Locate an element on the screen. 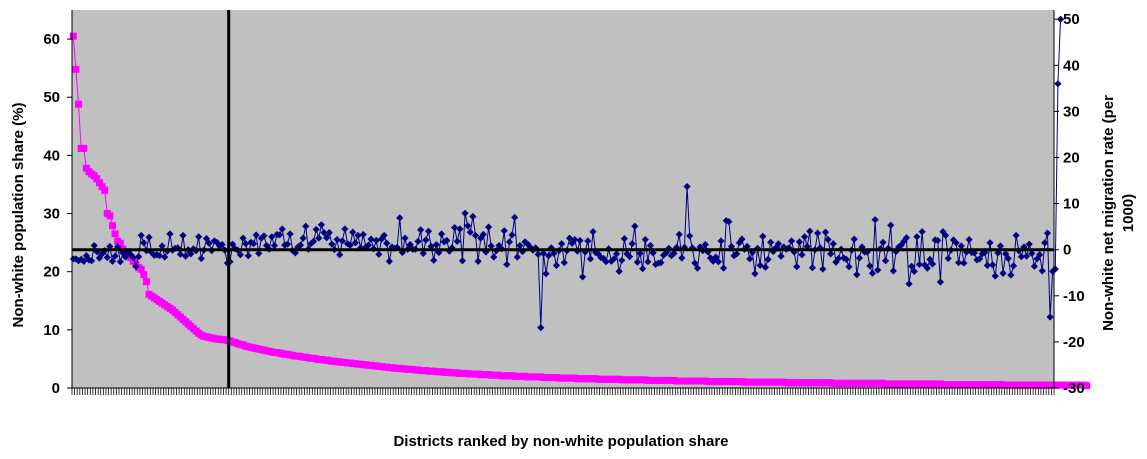 The image size is (1147, 459). y2-tick-label: 0 is located at coordinates (1067, 250).